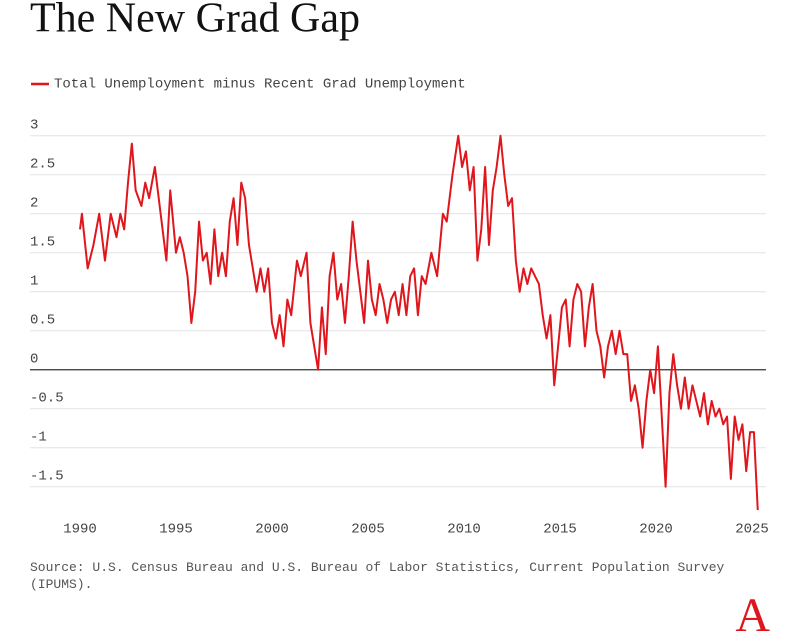  What do you see at coordinates (47, 476) in the screenshot?
I see `y-tick-label: -1.5` at bounding box center [47, 476].